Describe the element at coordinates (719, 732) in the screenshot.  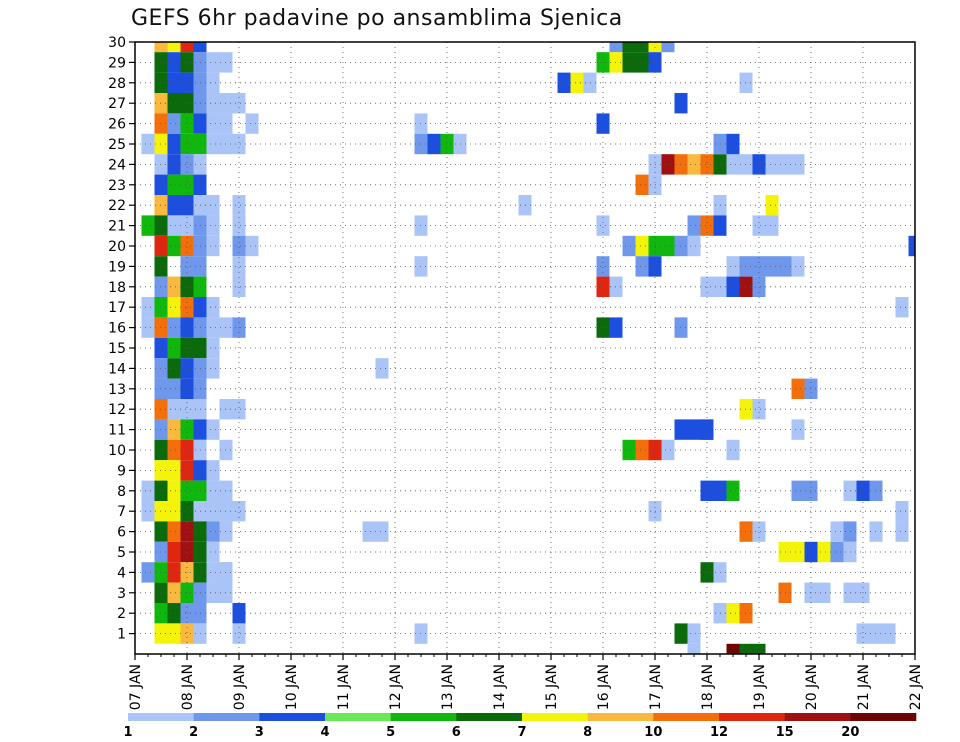
I see `colorbar-label: 12` at that location.